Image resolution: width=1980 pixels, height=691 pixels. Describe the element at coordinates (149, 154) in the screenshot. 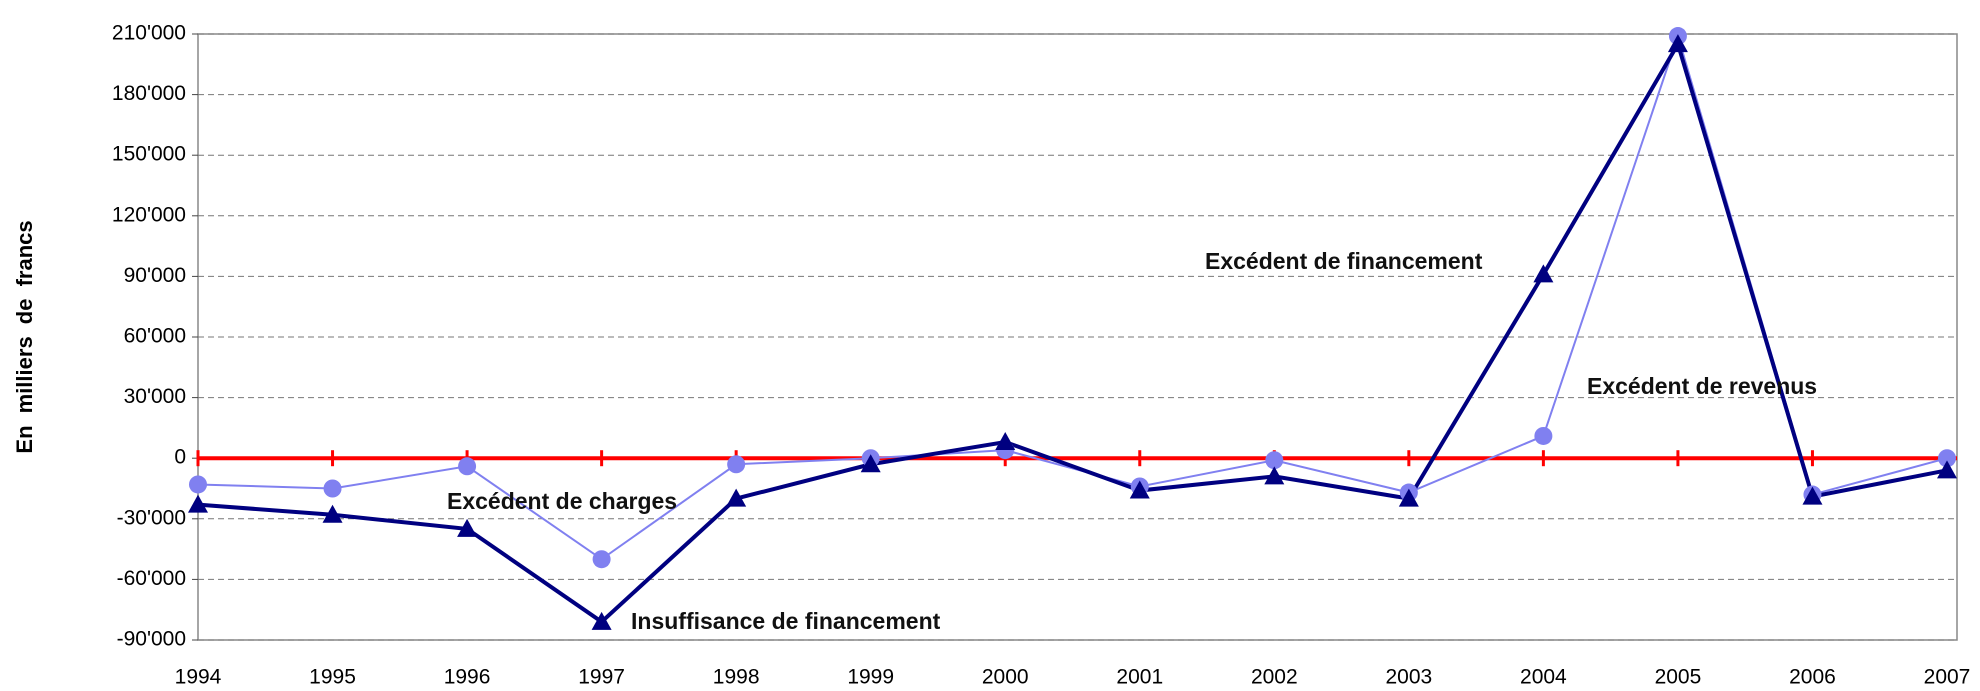

I see `y-tick-label: 150'000` at that location.